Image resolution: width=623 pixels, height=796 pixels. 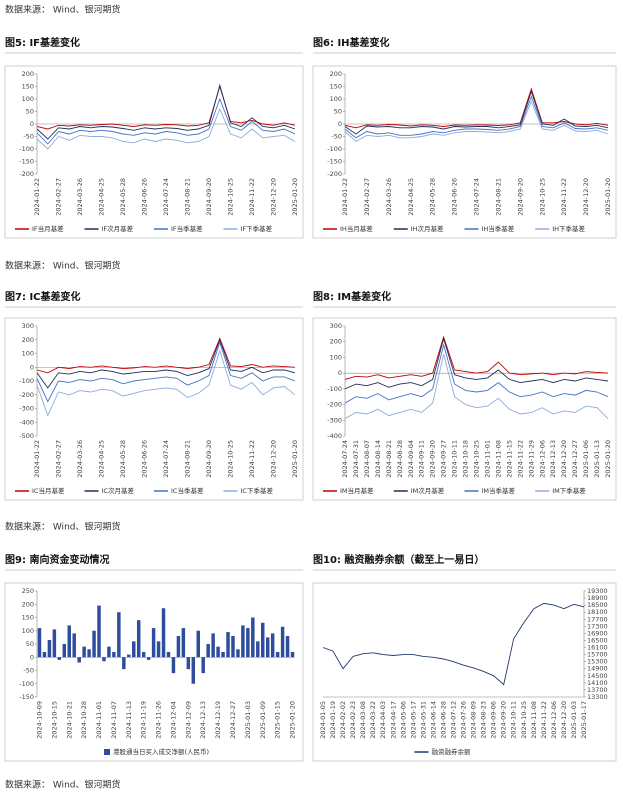 I want to click on x-tick-label: 2024-09-20, so click(x=433, y=459).